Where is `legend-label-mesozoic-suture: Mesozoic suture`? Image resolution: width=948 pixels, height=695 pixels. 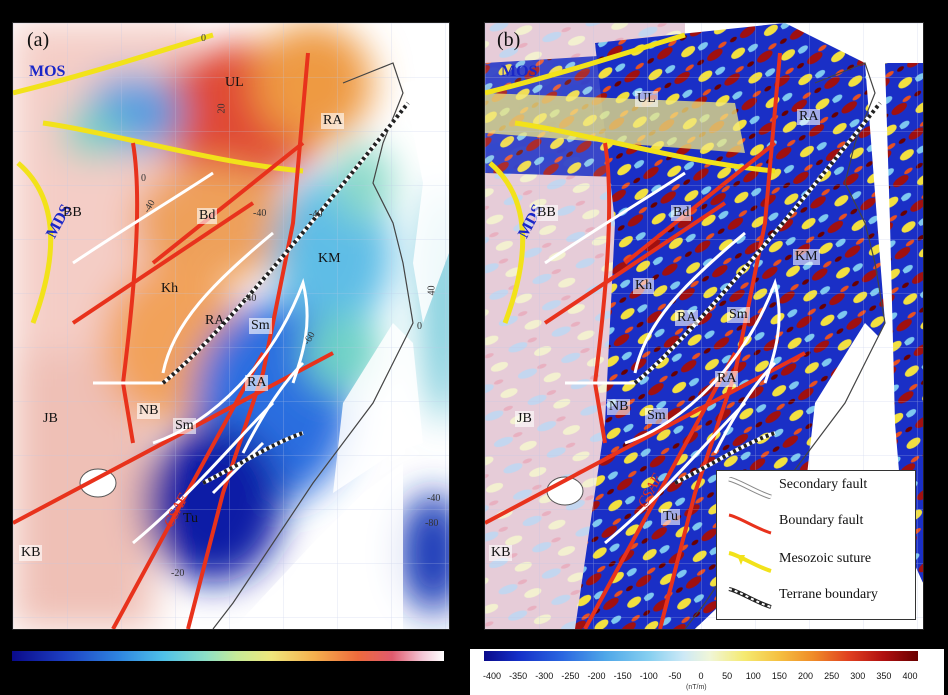 legend-label-mesozoic-suture: Mesozoic suture is located at coordinates (825, 558).